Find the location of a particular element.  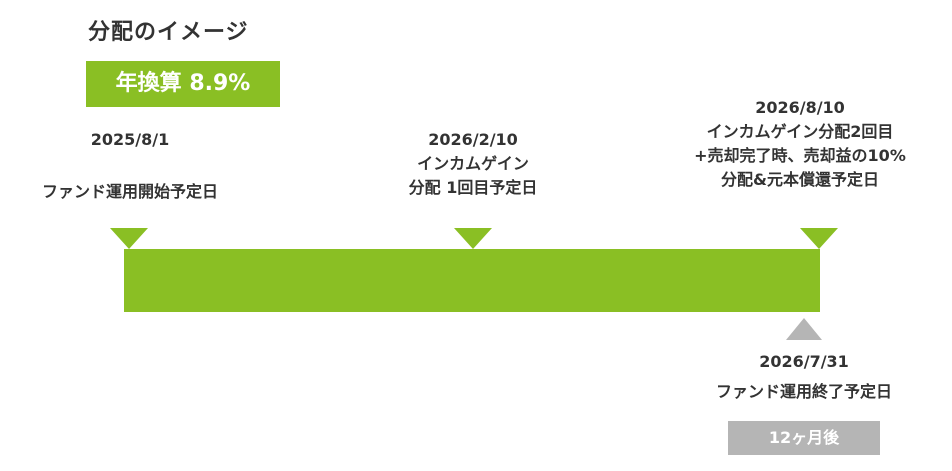

milestone-start-label: 2025/8/1 ファンド運用開始予定日 is located at coordinates (130, 166).